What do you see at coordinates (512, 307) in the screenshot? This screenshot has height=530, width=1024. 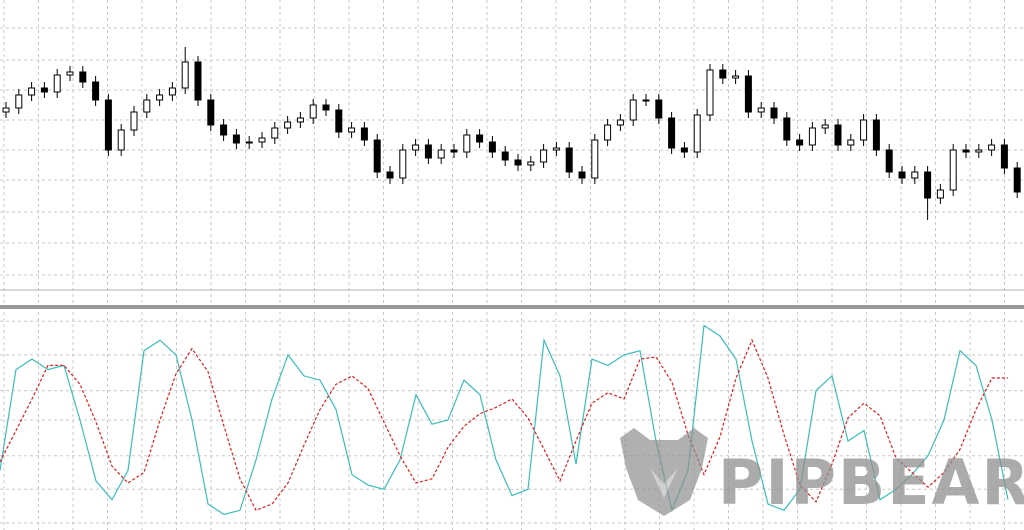 I see `panel-separator` at bounding box center [512, 307].